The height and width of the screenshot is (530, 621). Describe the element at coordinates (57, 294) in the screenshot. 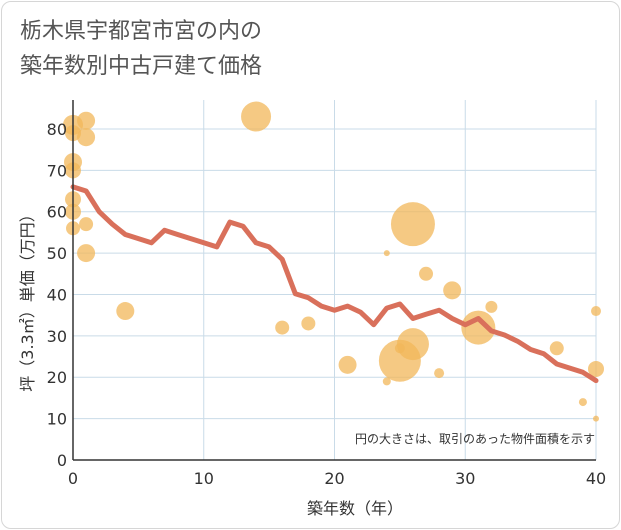

I see `y-tick-label: 40` at that location.